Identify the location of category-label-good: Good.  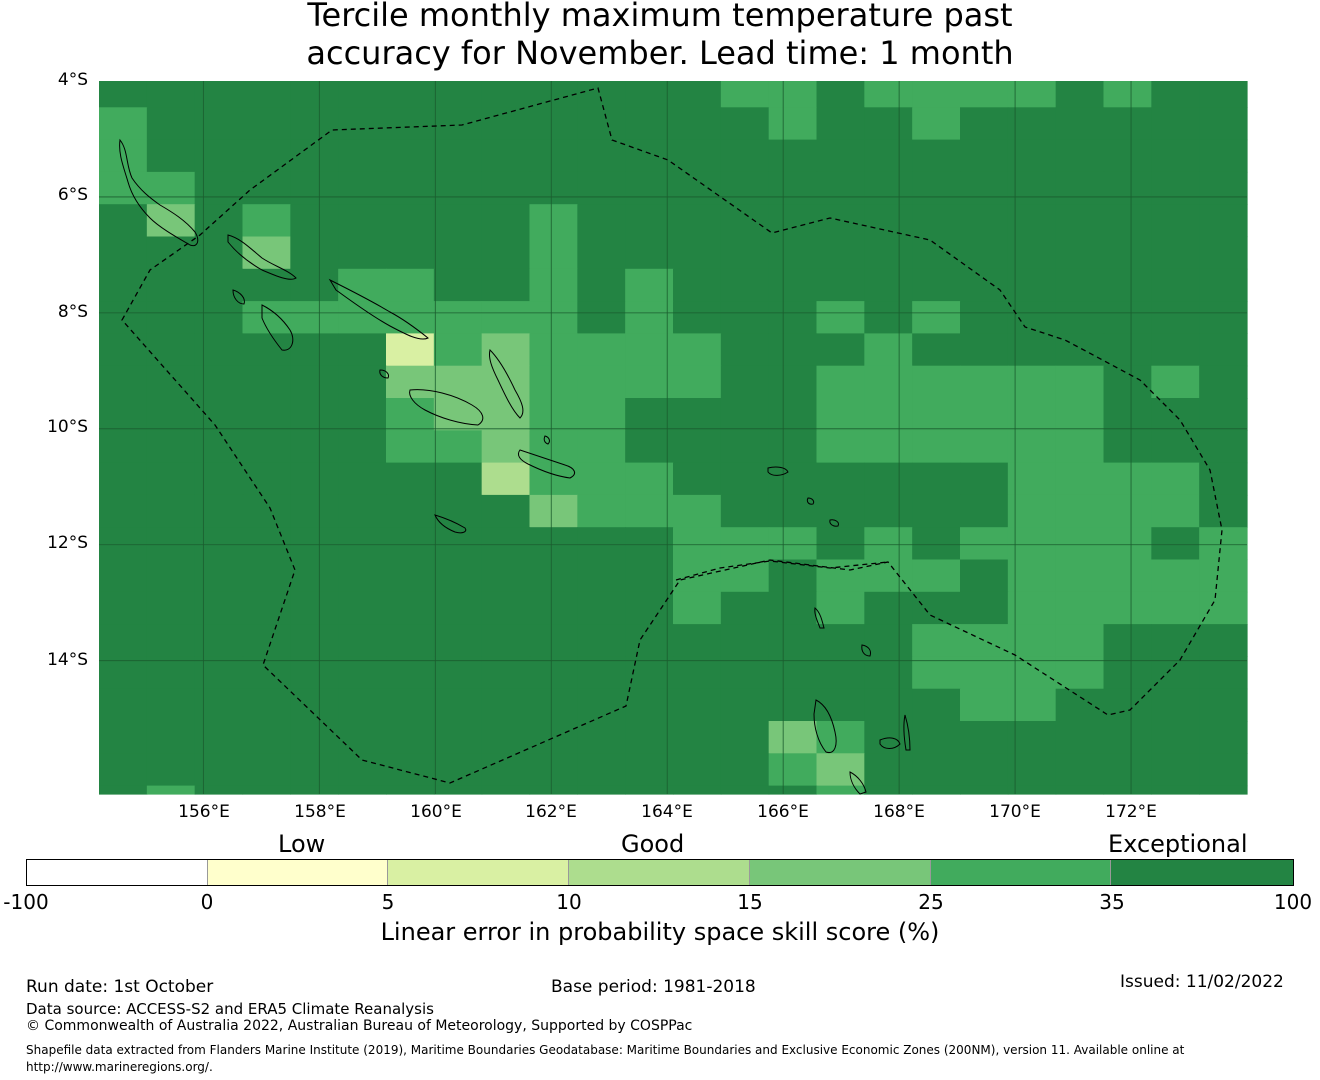
(653, 844).